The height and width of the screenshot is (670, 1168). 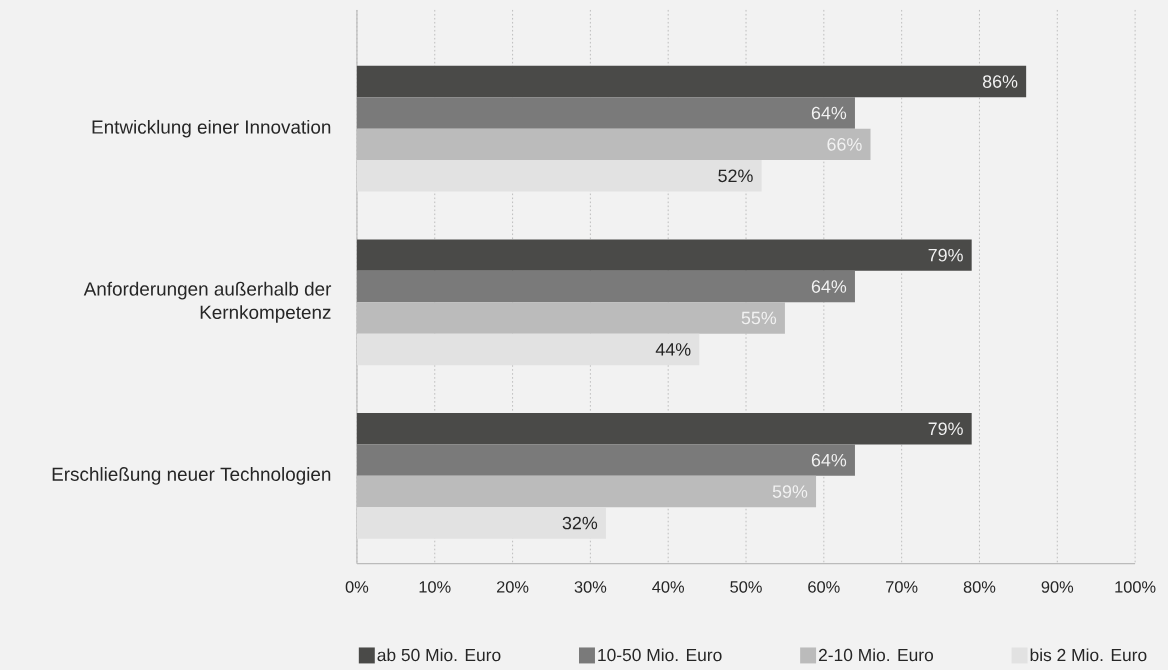 What do you see at coordinates (357, 586) in the screenshot?
I see `x-tick-label: 0%` at bounding box center [357, 586].